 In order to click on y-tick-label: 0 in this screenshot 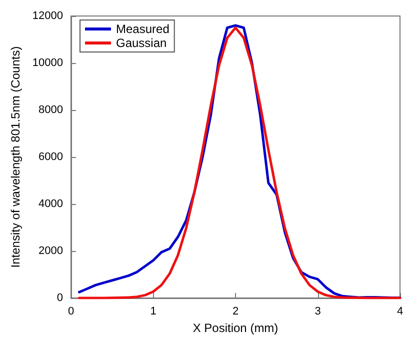, I will do `click(59, 298)`.